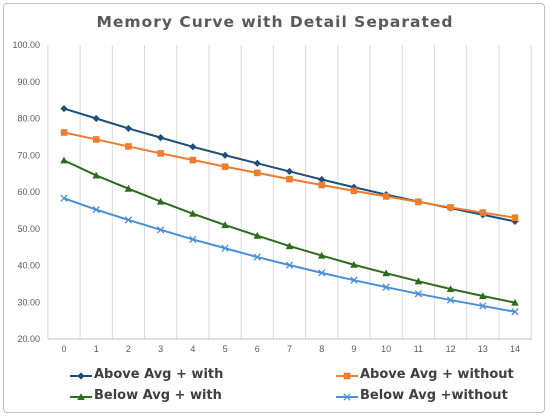  What do you see at coordinates (28, 302) in the screenshot?
I see `y-tick-label: 30.00` at bounding box center [28, 302].